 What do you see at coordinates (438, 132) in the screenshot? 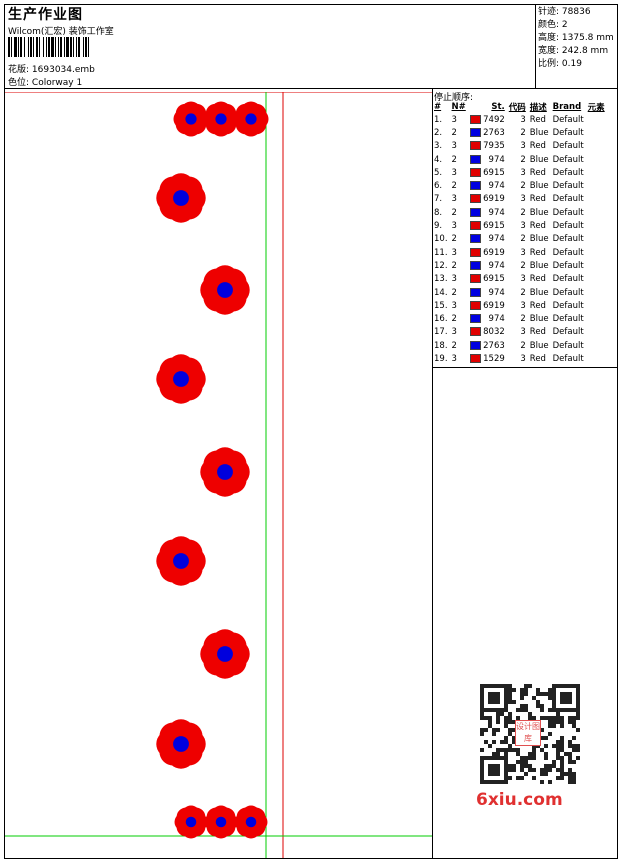
I see `stop-index: 2.` at bounding box center [438, 132].